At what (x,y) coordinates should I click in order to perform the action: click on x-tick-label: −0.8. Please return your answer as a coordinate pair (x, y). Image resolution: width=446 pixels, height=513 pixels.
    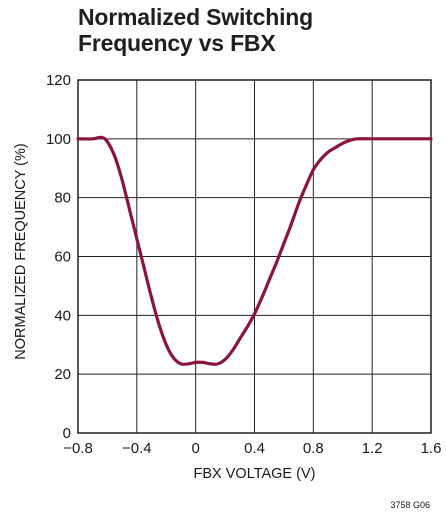
    Looking at the image, I should click on (78, 448).